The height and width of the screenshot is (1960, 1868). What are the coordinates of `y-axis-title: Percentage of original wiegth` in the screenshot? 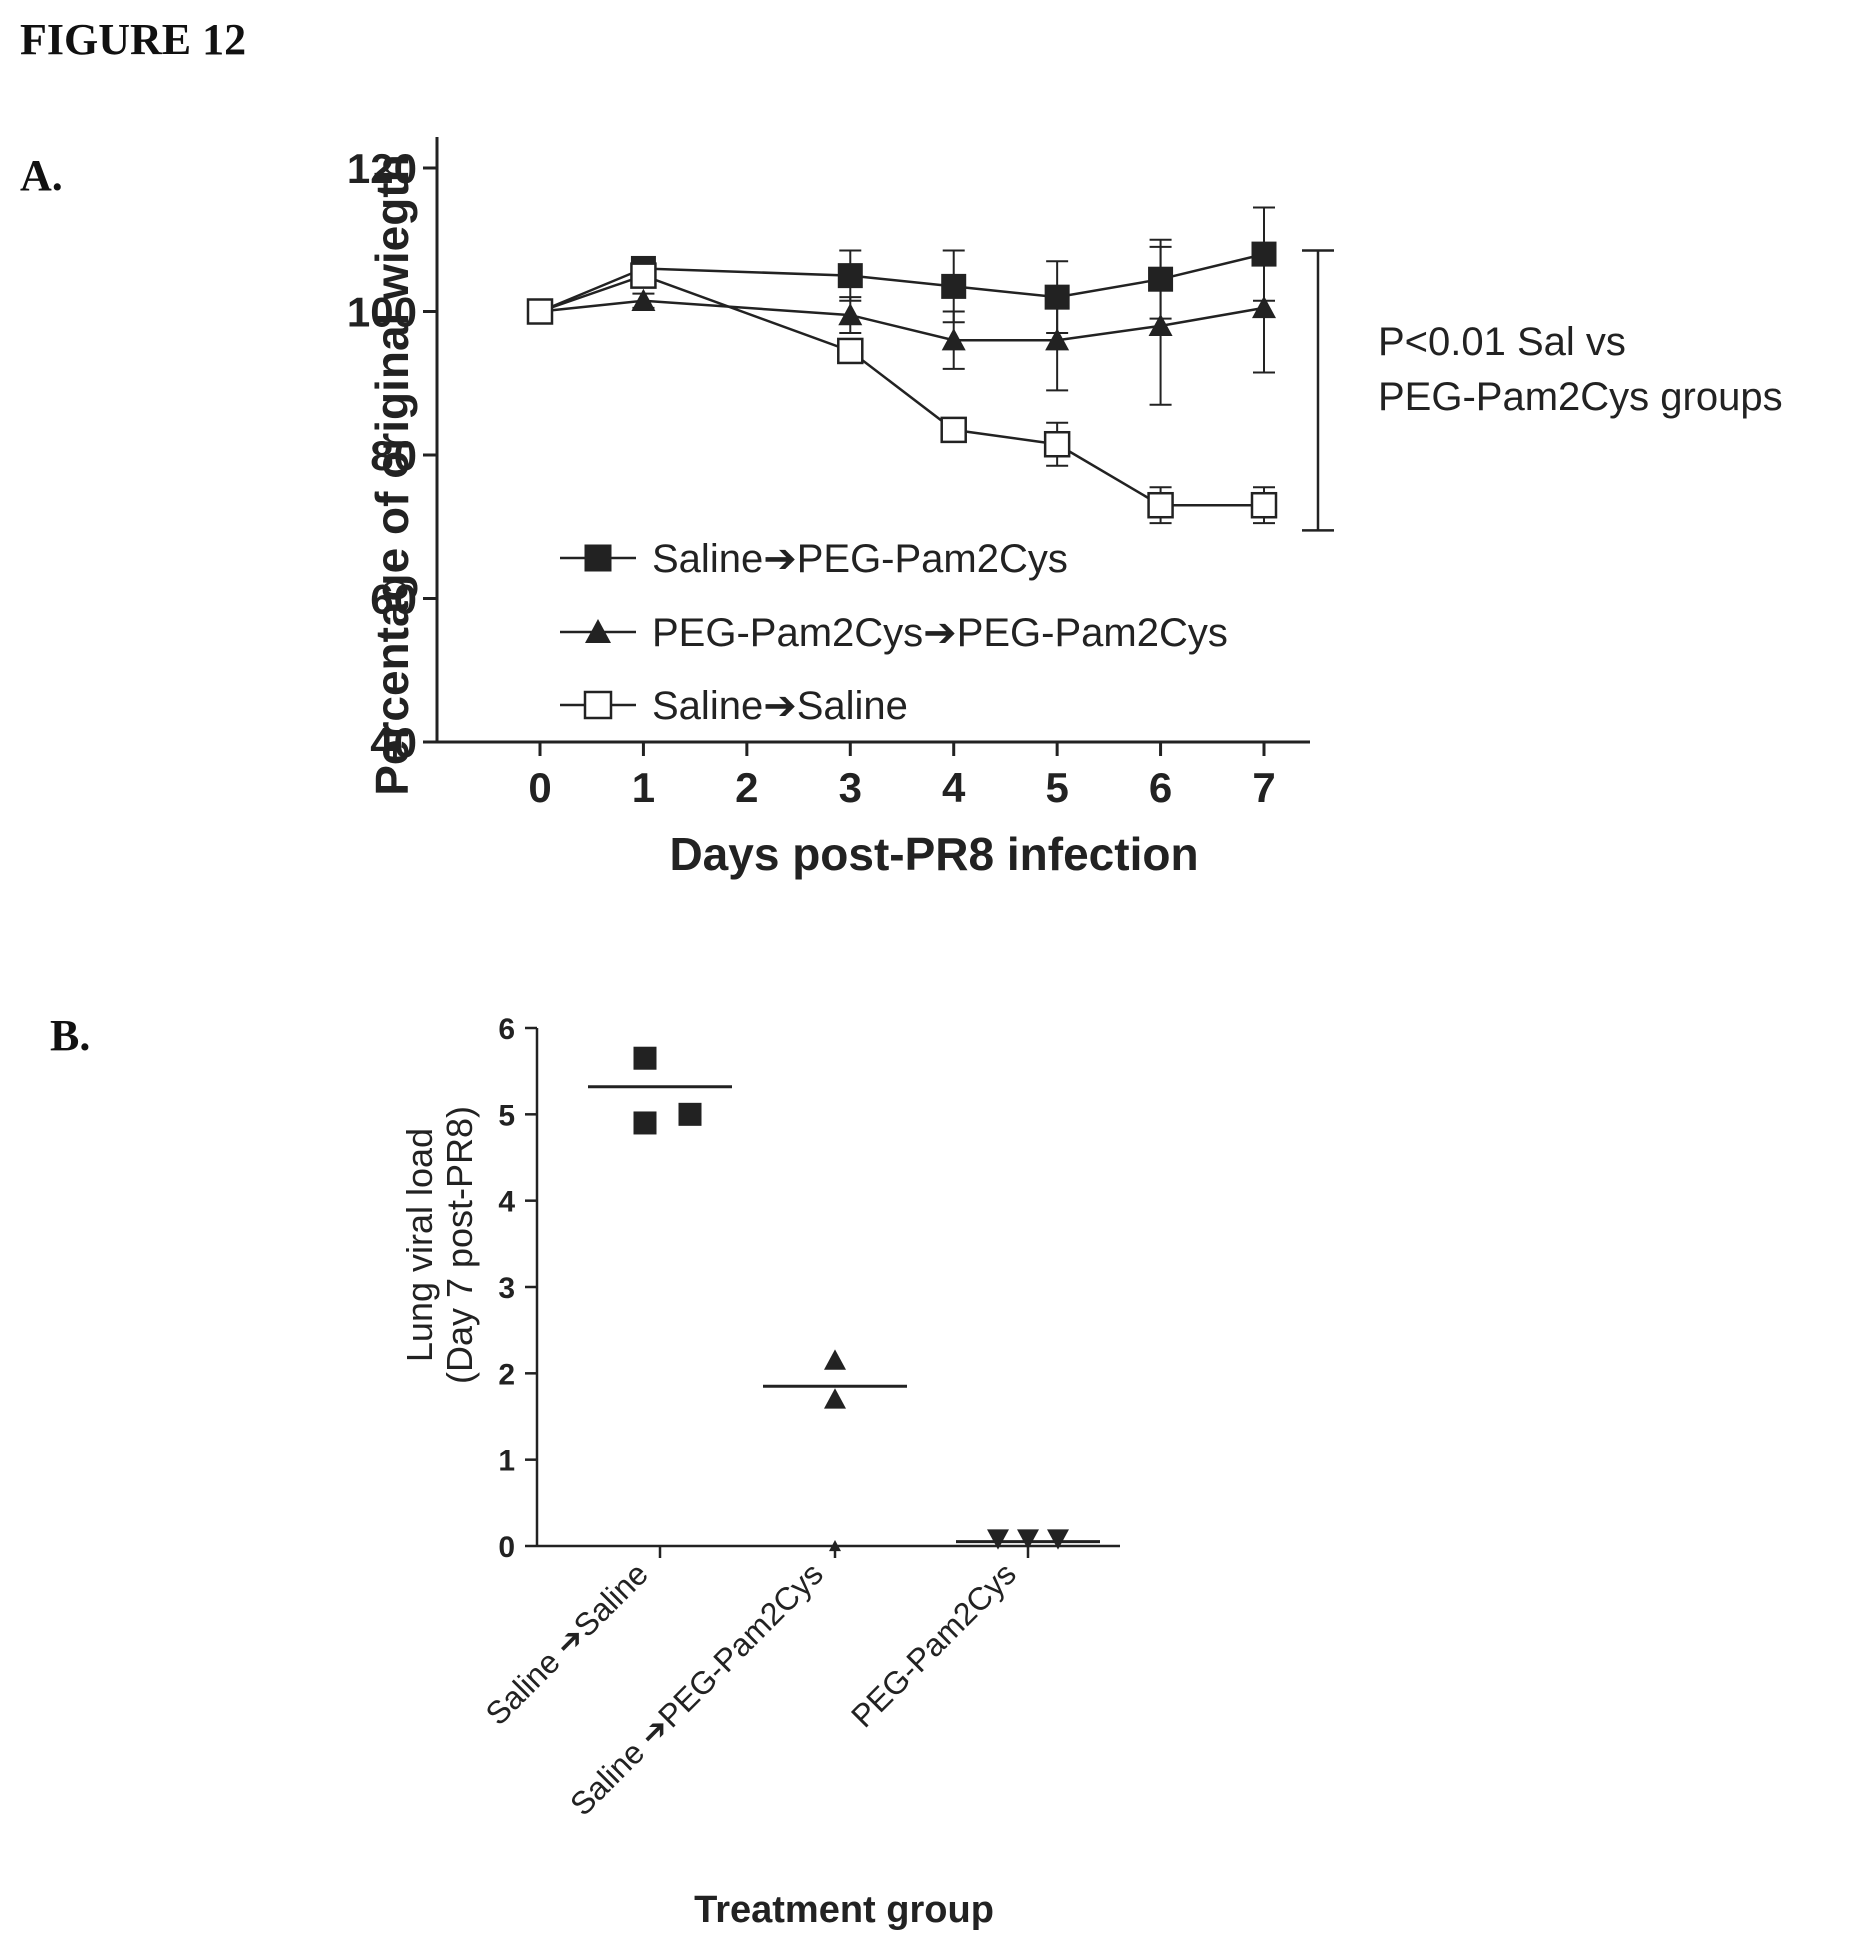 It's located at (392, 475).